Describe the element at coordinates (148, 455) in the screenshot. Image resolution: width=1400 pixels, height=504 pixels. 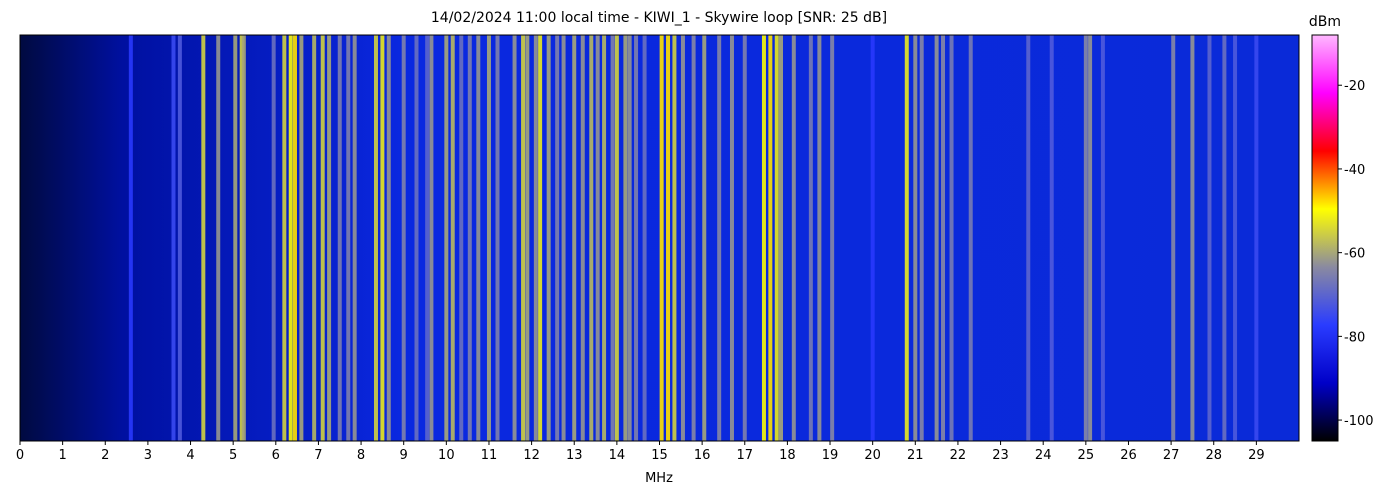
I see `x-tick-label: 3` at that location.